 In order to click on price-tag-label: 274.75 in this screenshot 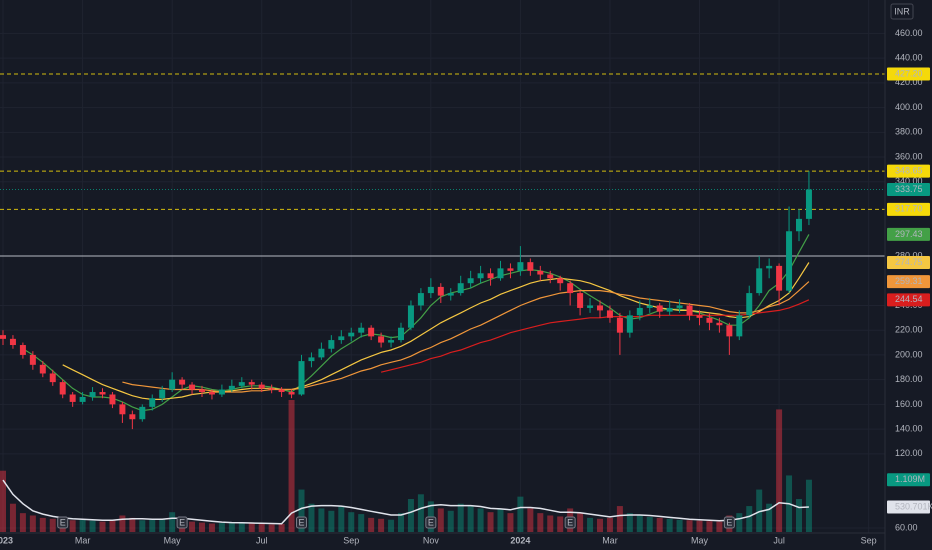, I will do `click(909, 262)`.